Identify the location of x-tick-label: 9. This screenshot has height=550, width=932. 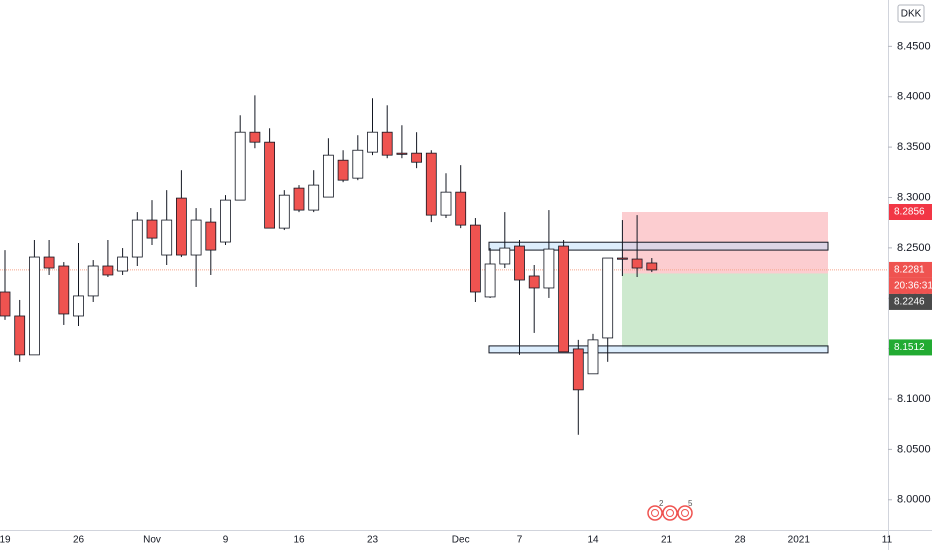
(226, 540).